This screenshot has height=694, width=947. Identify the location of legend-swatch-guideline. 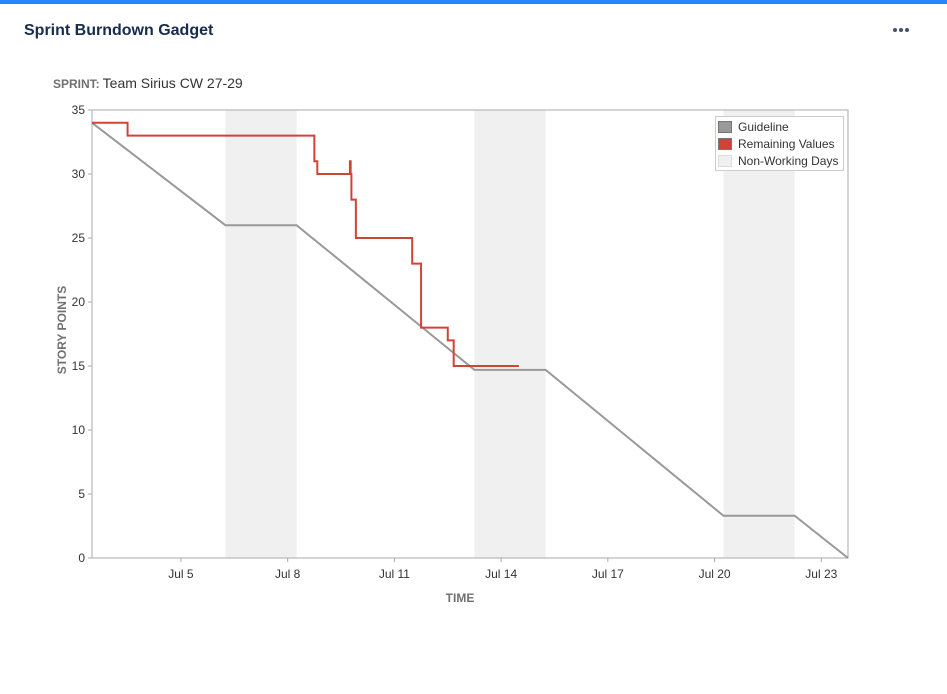
(725, 126).